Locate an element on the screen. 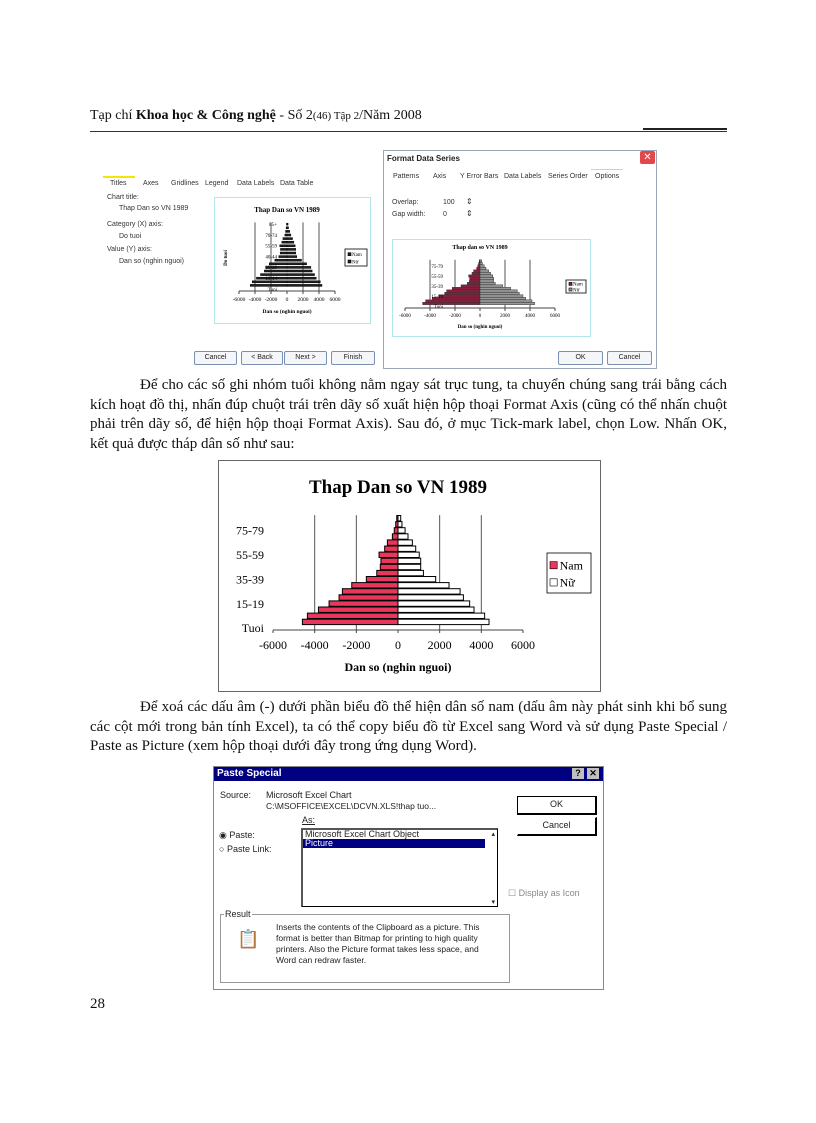 This screenshot has width=816, height=1123. category-axis-label: Category (X) axis: is located at coordinates (135, 224).